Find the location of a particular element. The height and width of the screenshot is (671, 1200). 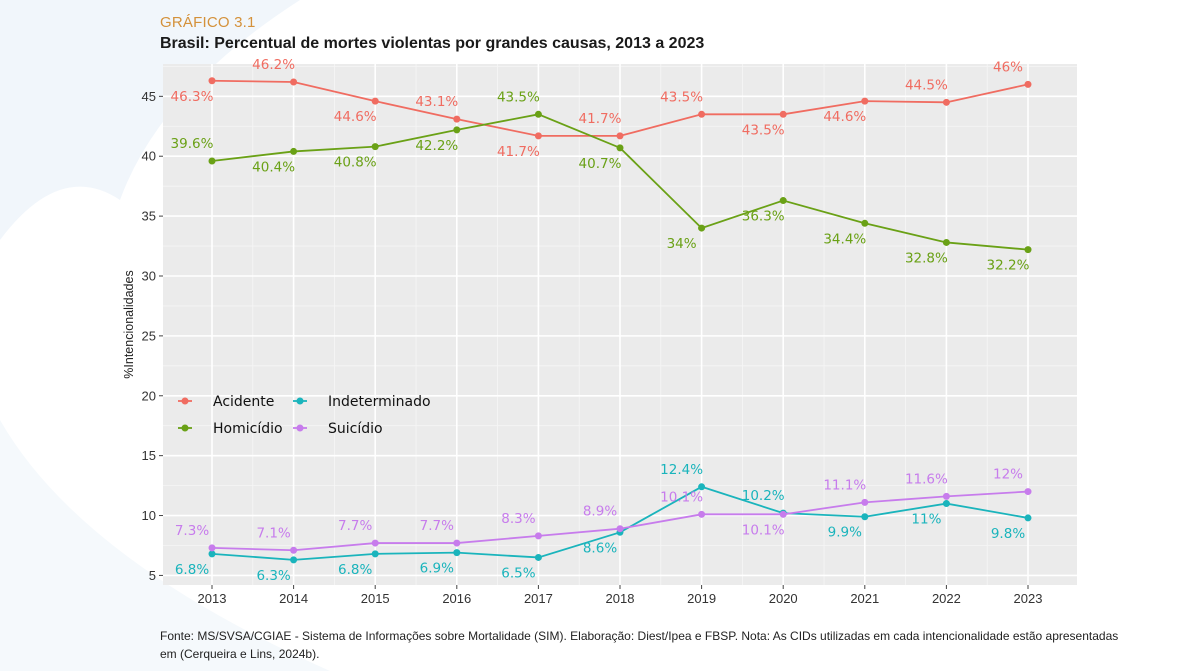

data-label-suicidio: 12% is located at coordinates (1008, 475).